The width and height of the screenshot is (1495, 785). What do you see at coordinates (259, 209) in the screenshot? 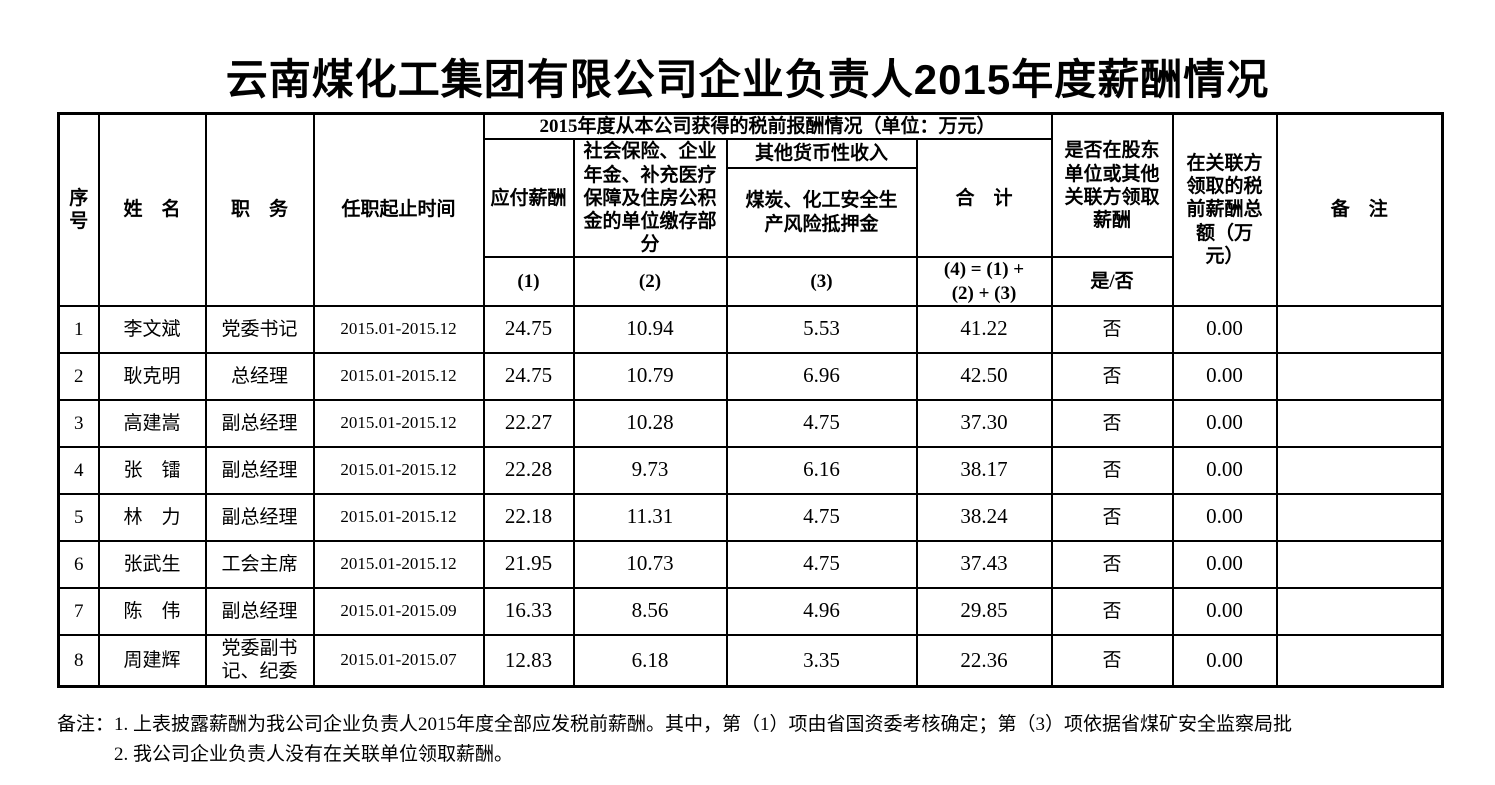
I see `header-position: 职 务` at bounding box center [259, 209].